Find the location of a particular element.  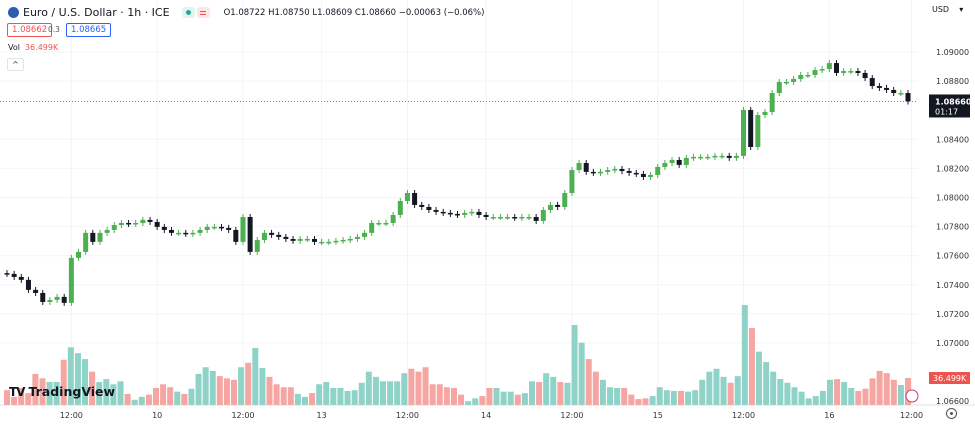

data-status-icon is located at coordinates (203, 12).